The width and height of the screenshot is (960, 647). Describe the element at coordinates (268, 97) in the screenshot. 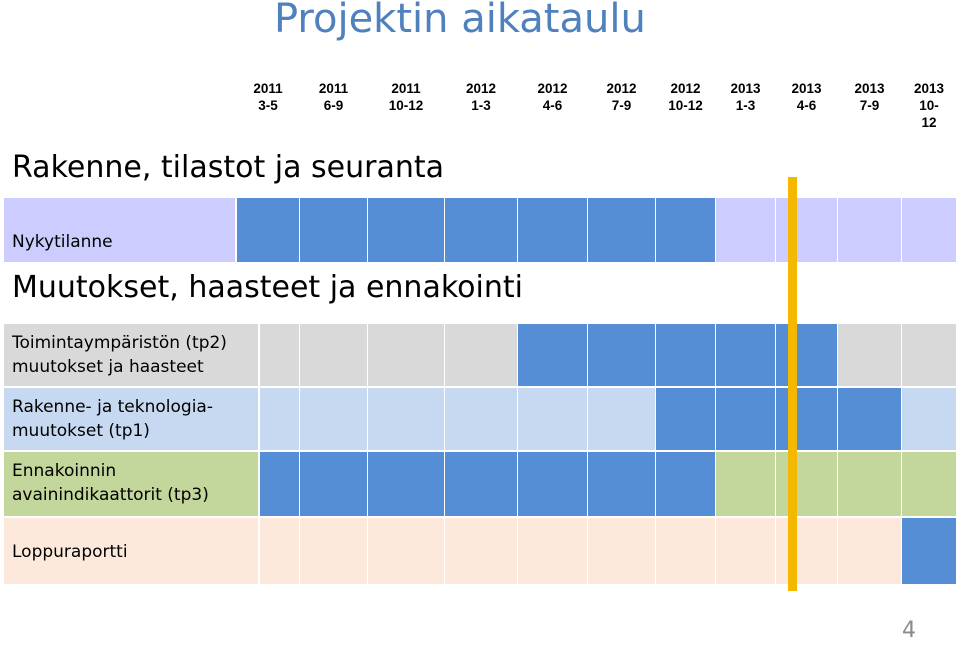

I see `period-header: 2011 3-5` at that location.